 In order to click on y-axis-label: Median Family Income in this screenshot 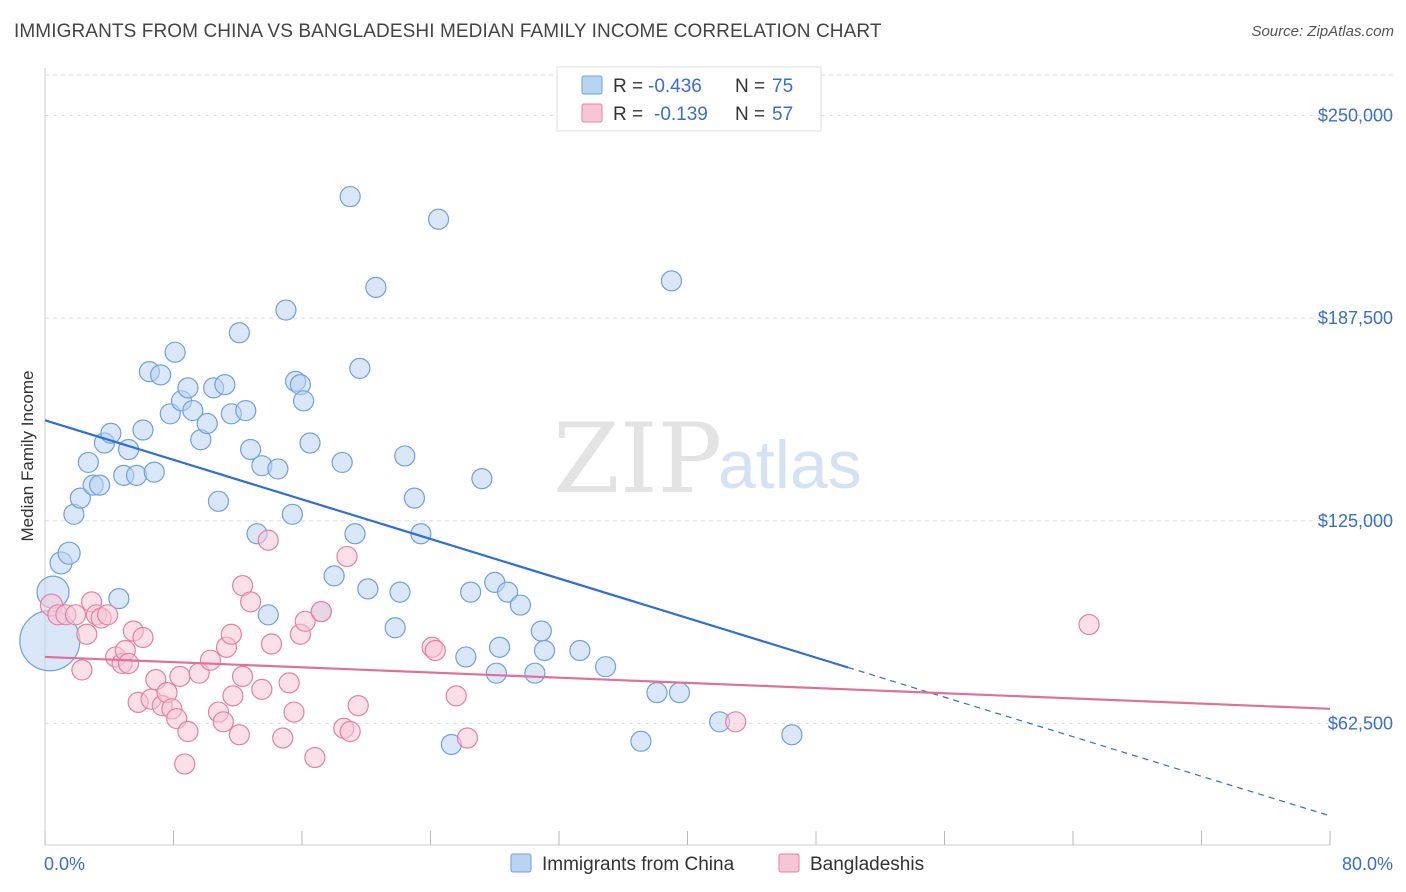, I will do `click(27, 455)`.